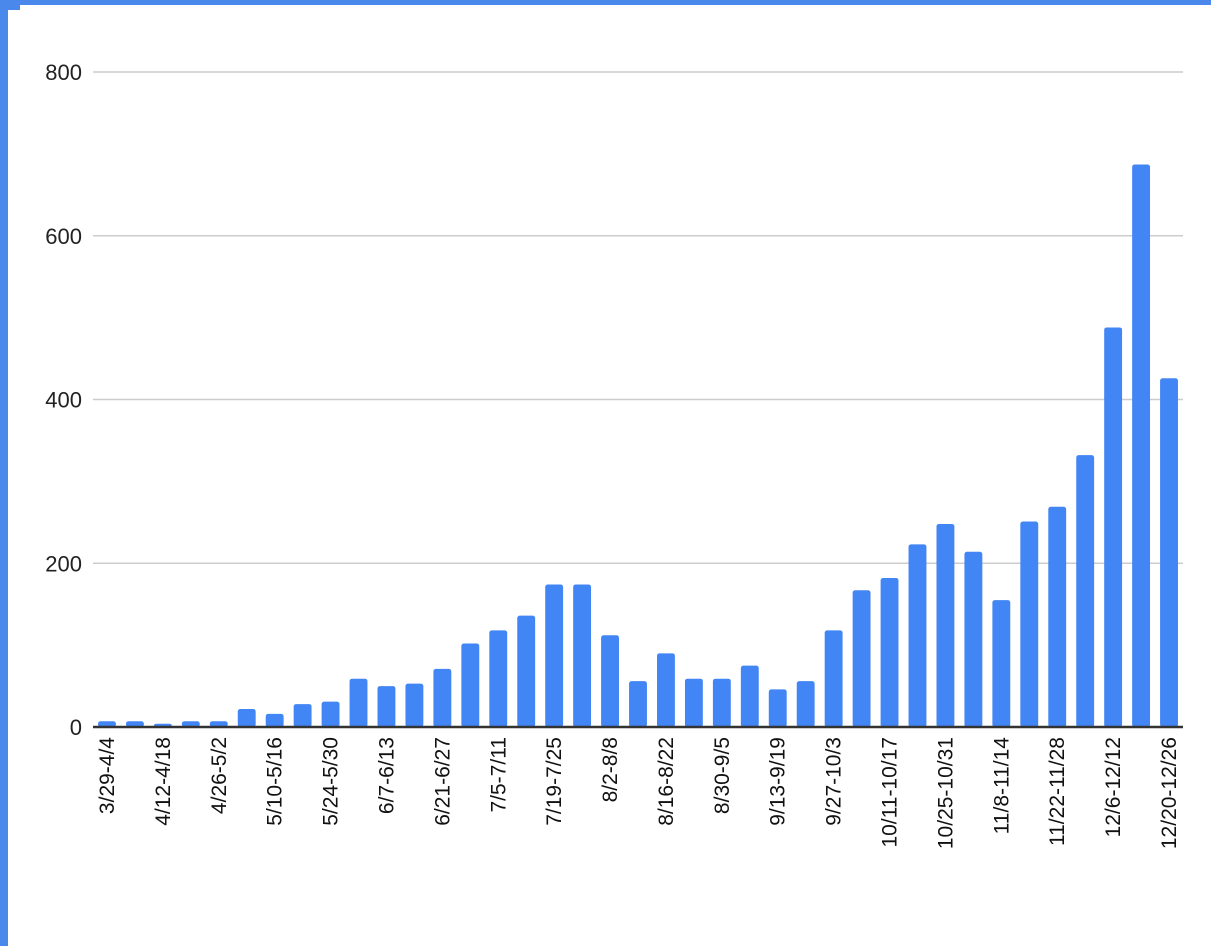  I want to click on y-tick-label: 800, so click(63, 72).